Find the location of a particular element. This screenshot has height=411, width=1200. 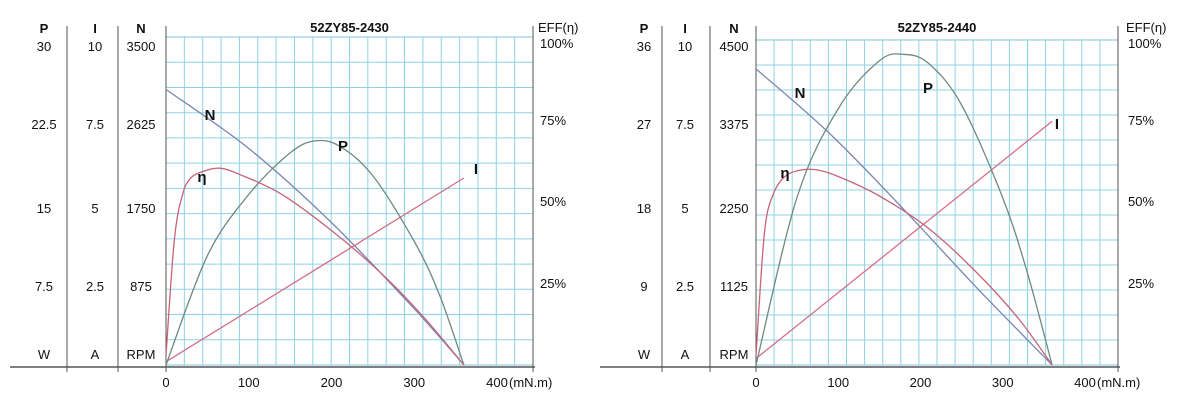

axis-tick-p: 18 is located at coordinates (644, 208).